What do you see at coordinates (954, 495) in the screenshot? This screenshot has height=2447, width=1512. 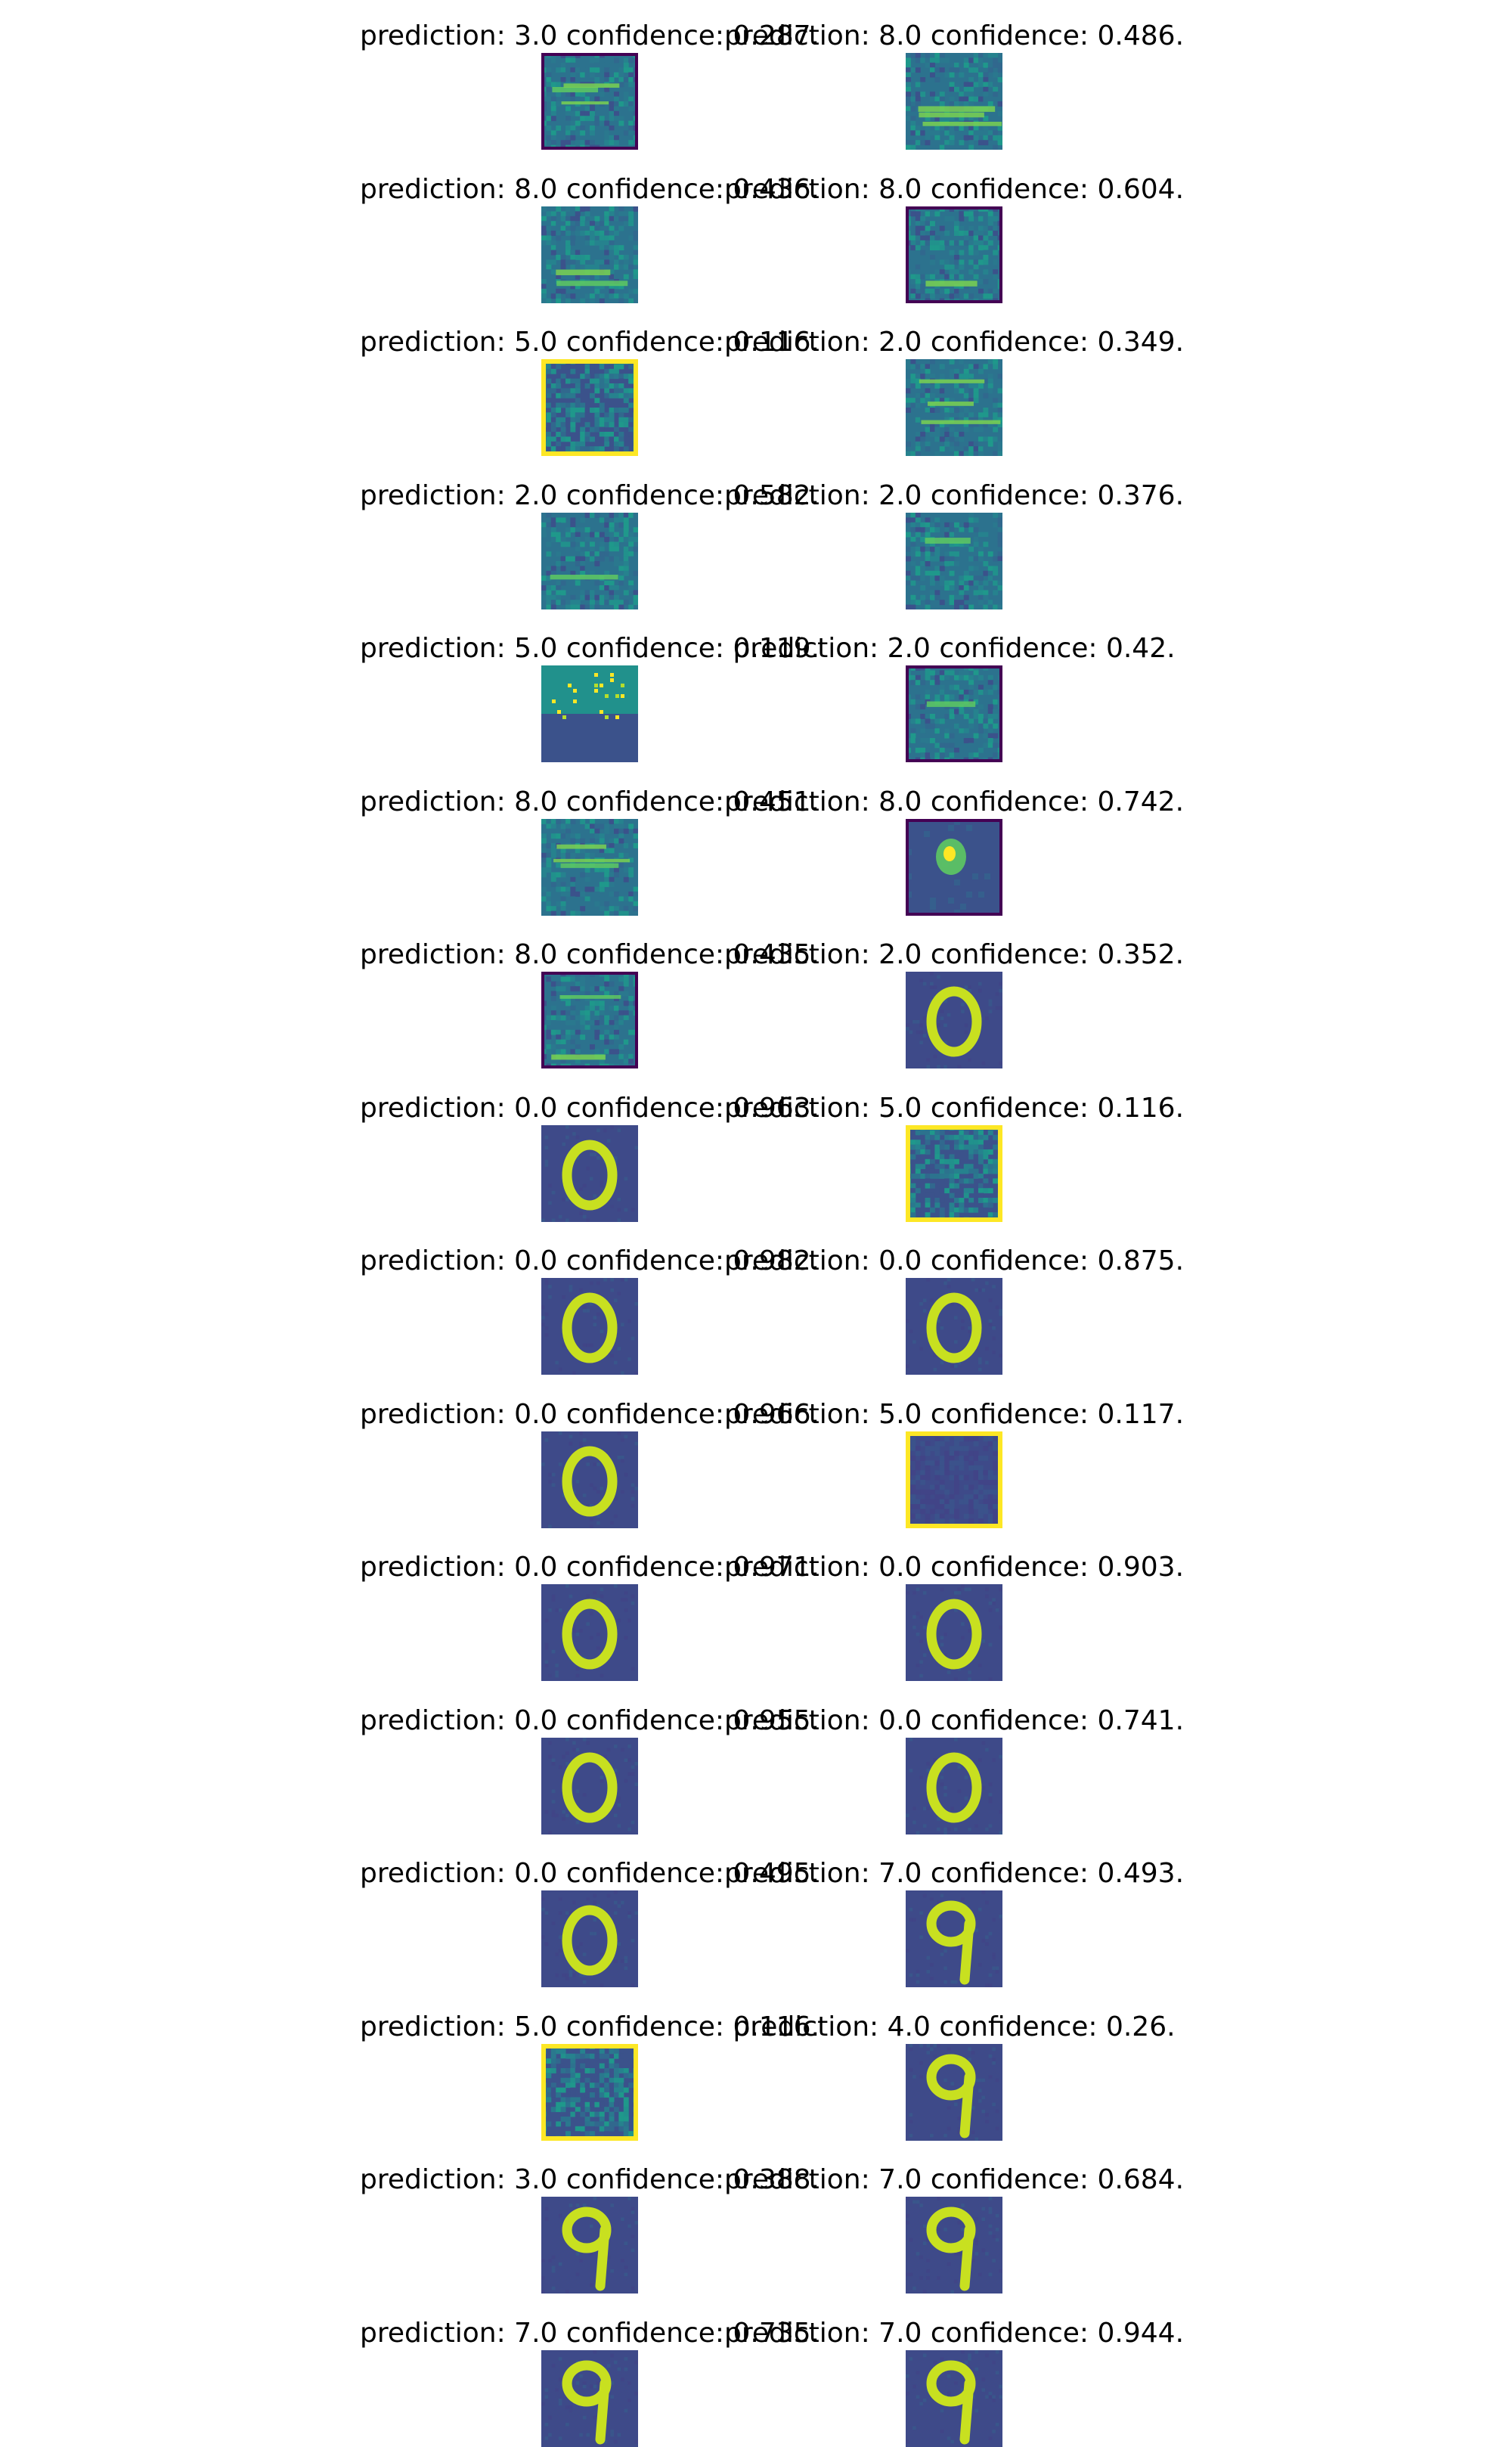 I see `panel-caption: prediction: 2.0 confidence: 0.376.` at bounding box center [954, 495].